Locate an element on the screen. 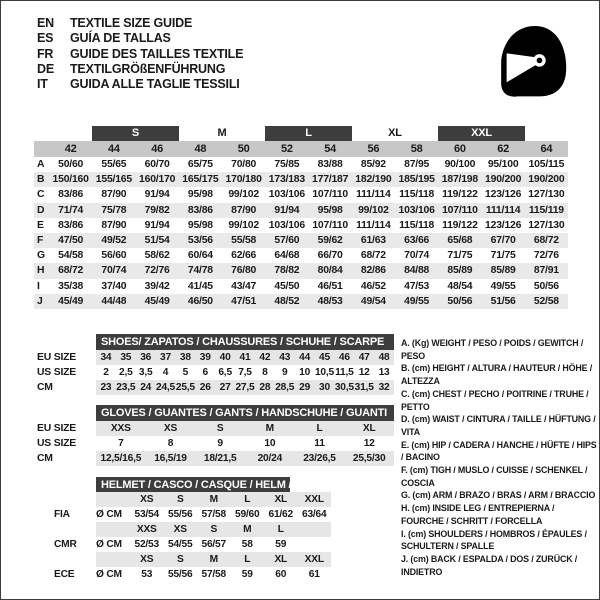  shoes-value: 47 is located at coordinates (364, 357).